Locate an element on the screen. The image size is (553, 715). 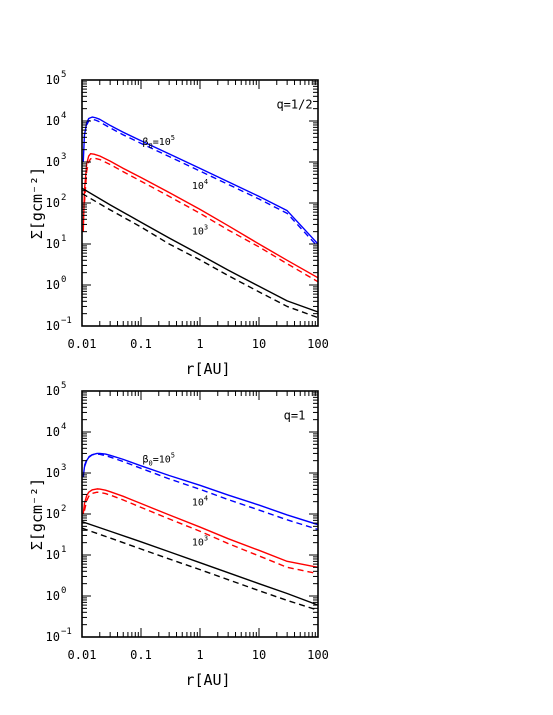
plot-frame is located at coordinates (200, 203).